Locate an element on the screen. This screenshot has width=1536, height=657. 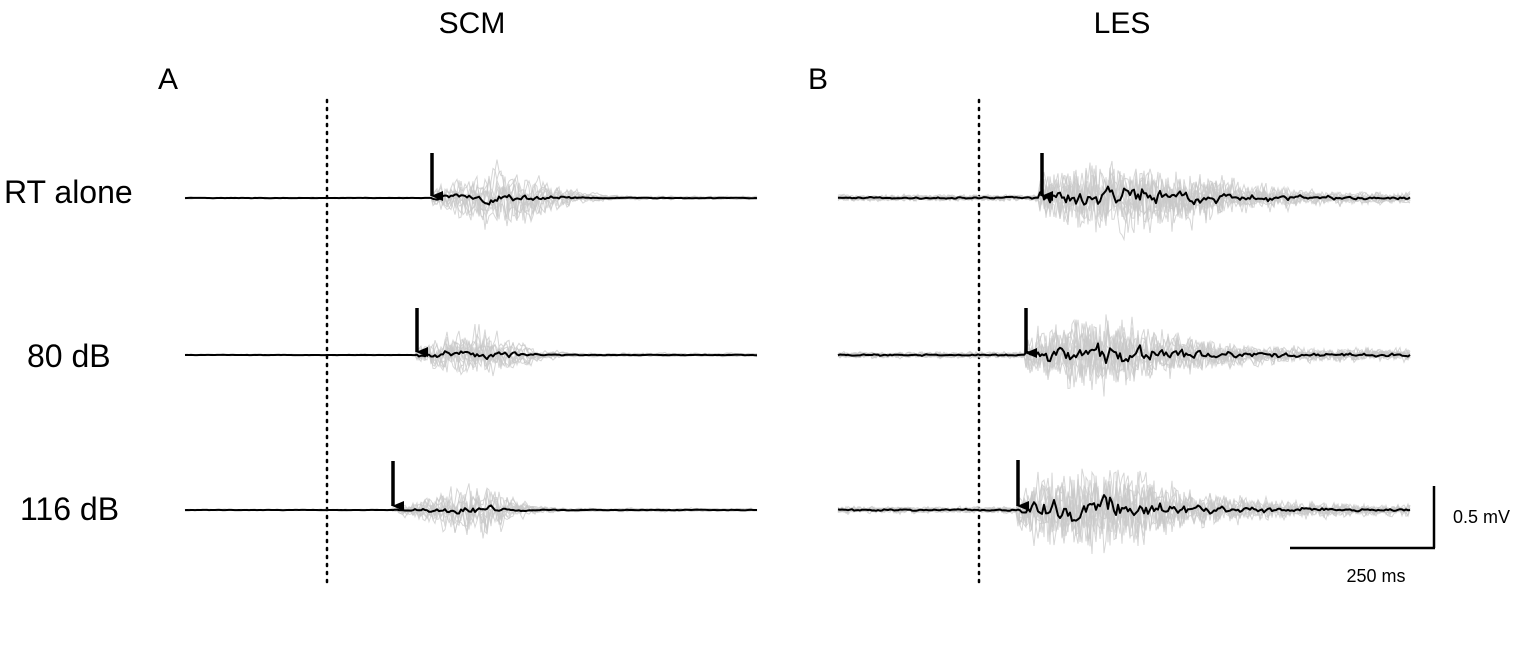
emg-traces-les-rt-alone is located at coordinates (1124, 201).